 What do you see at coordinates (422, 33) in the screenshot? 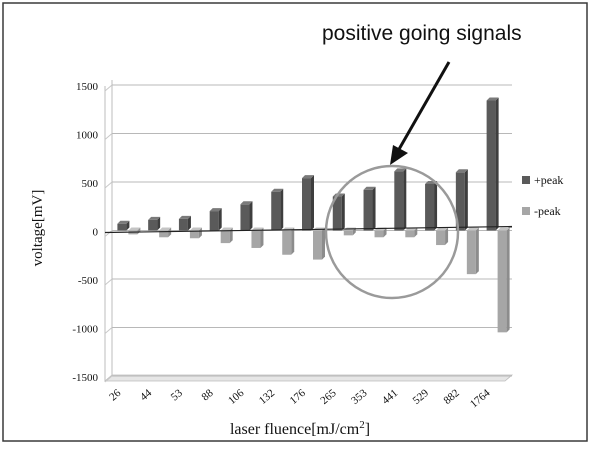
I see `annotation-text: positive going signals` at bounding box center [422, 33].